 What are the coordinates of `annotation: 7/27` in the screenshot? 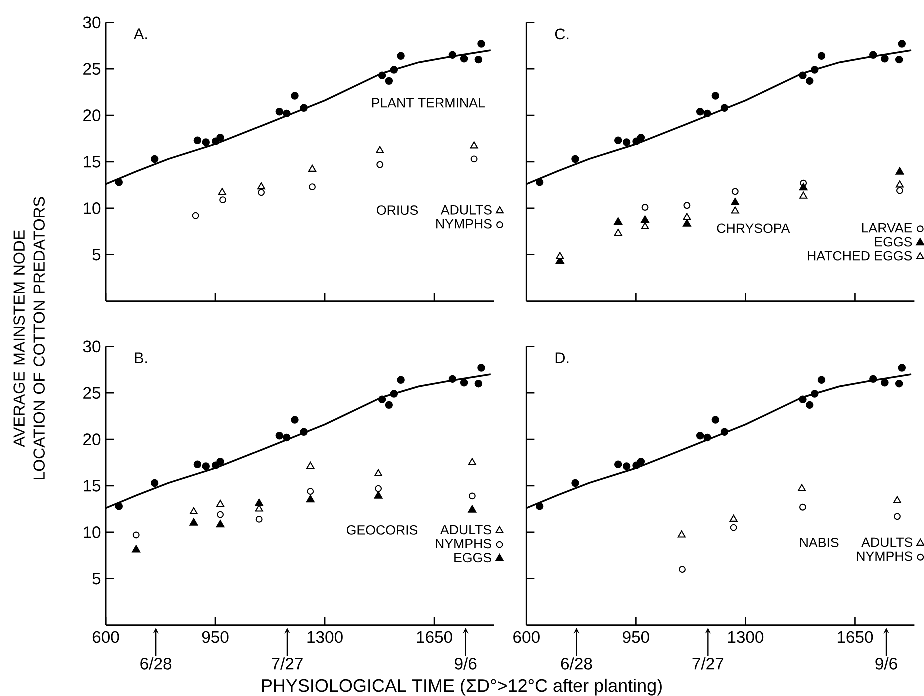 It's located at (708, 664).